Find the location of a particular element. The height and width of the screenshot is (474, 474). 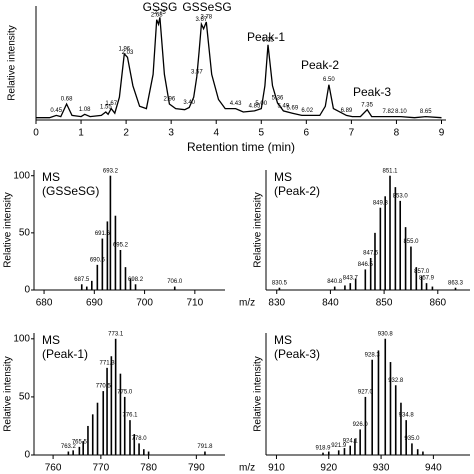

peak-label: 770.5 is located at coordinates (104, 387).